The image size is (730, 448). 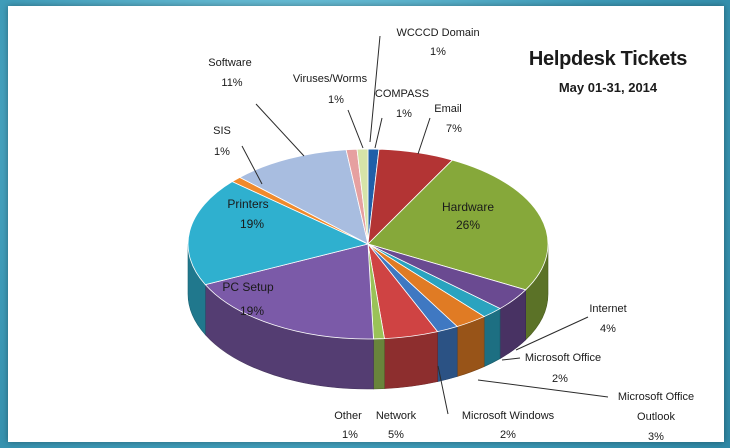 I want to click on slice-pct-other: 1%, so click(x=350, y=435).